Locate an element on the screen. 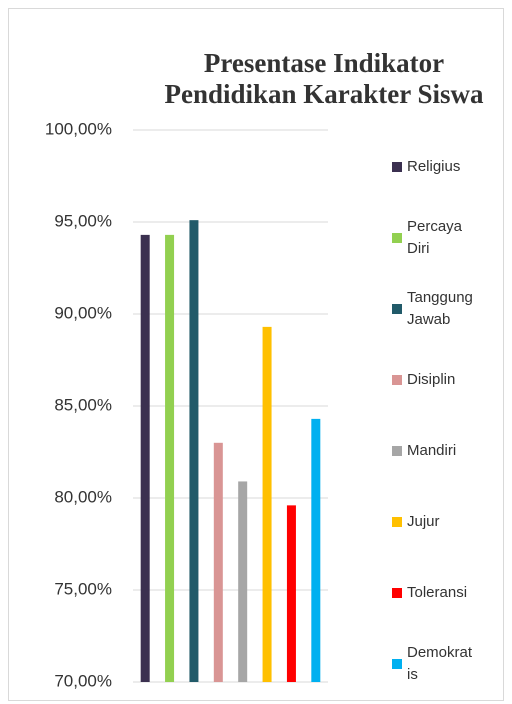 This screenshot has width=512, height=704. legend-item: Jujur is located at coordinates (447, 521).